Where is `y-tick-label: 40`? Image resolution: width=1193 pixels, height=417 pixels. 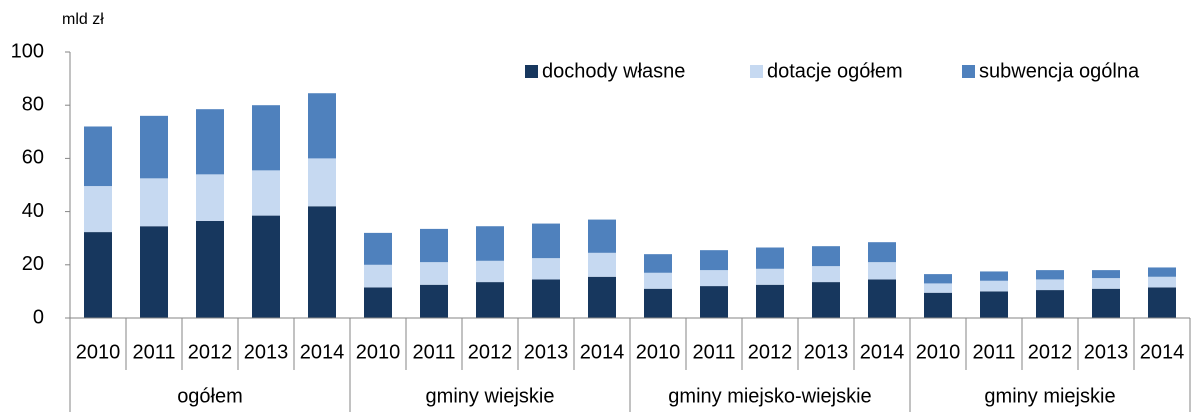 y-tick-label: 40 is located at coordinates (33, 211).